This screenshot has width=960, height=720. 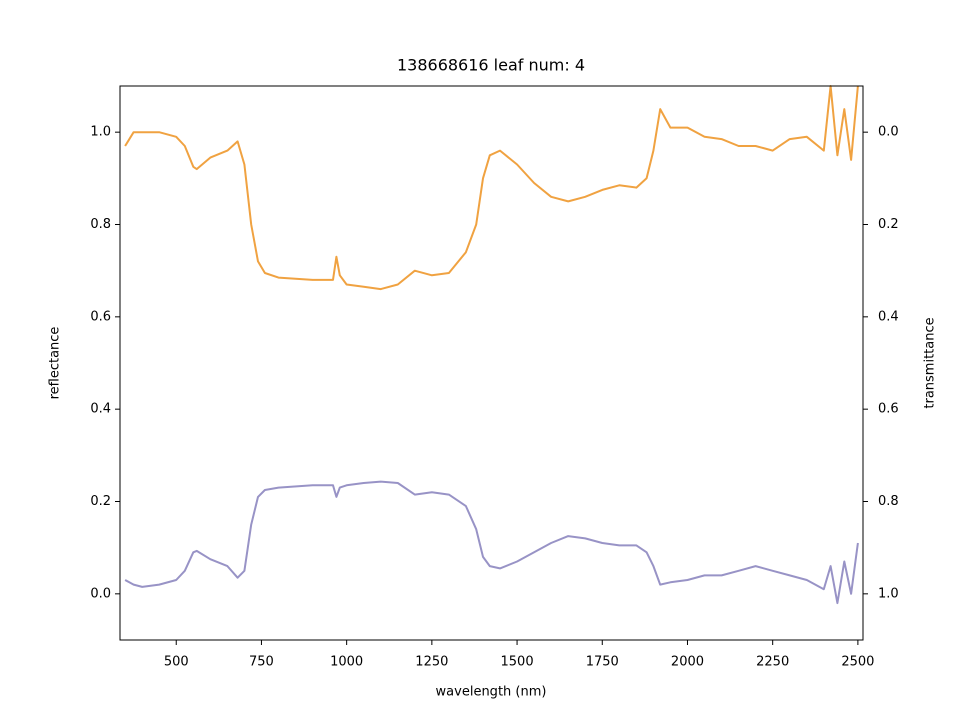 What do you see at coordinates (930, 362) in the screenshot?
I see `y2-axis-label: transmittance` at bounding box center [930, 362].